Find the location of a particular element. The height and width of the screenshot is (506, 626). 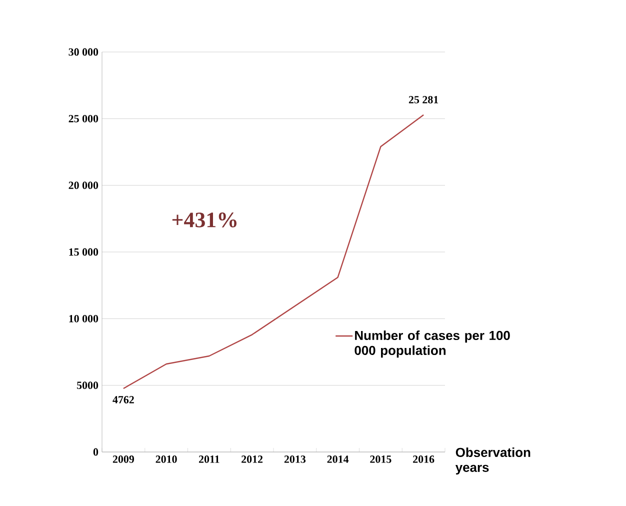

data-label: 4762 is located at coordinates (123, 400).